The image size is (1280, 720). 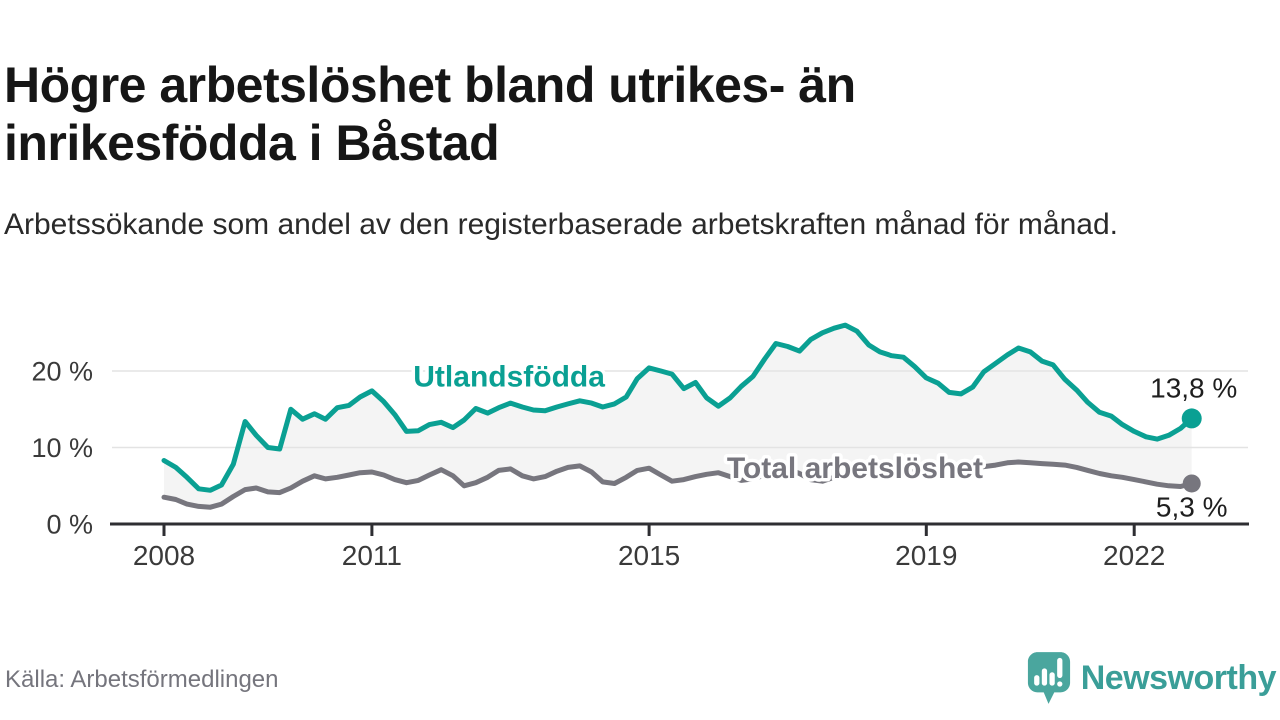 I want to click on end-value-label-utlandsfodda: 13,8 %, so click(x=1193, y=387).